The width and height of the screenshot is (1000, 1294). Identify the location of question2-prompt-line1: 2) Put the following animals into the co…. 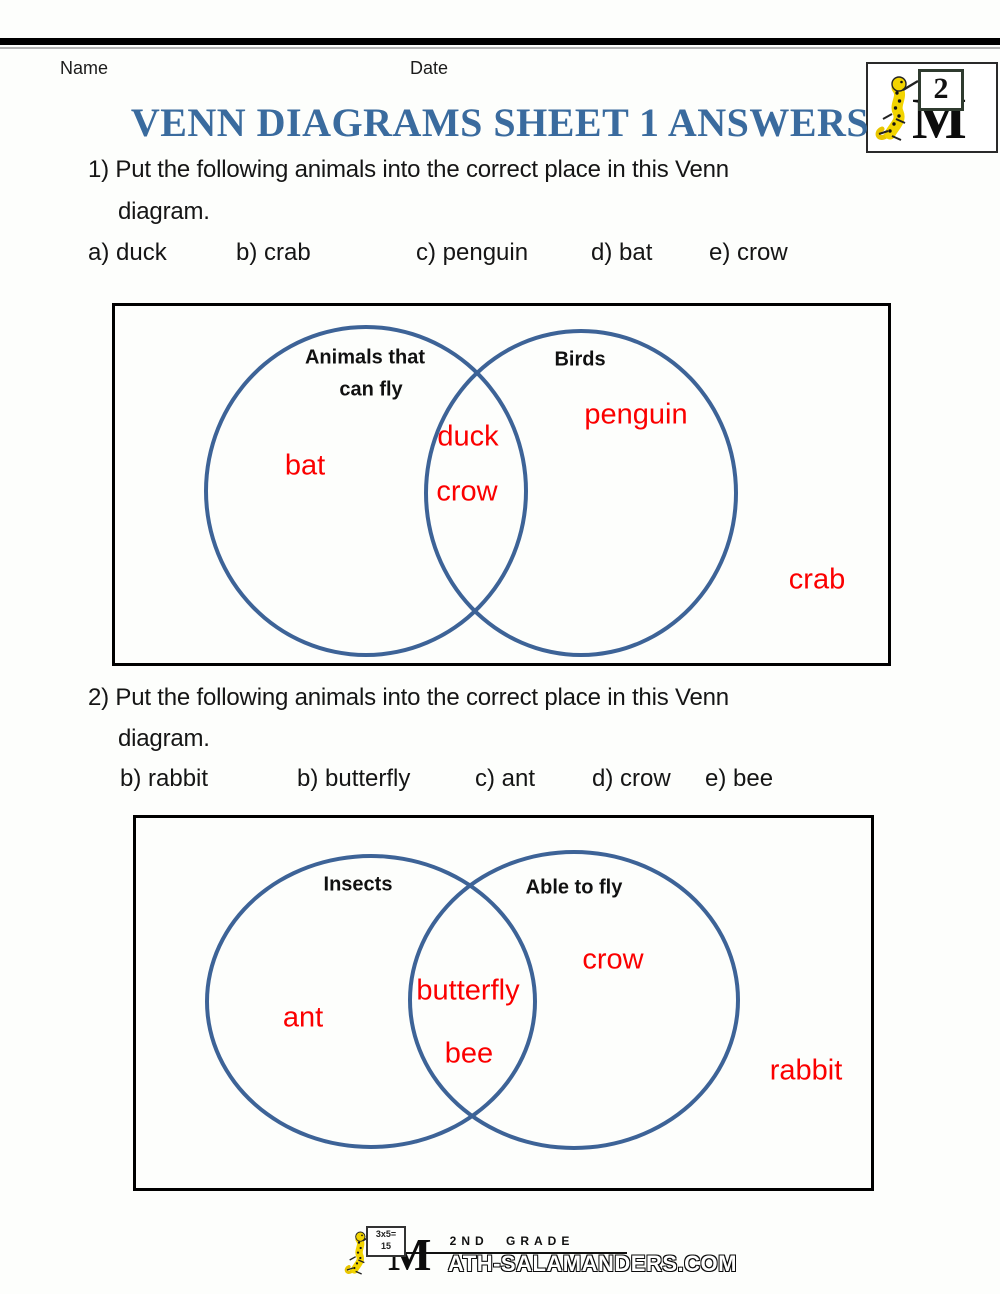
(408, 697).